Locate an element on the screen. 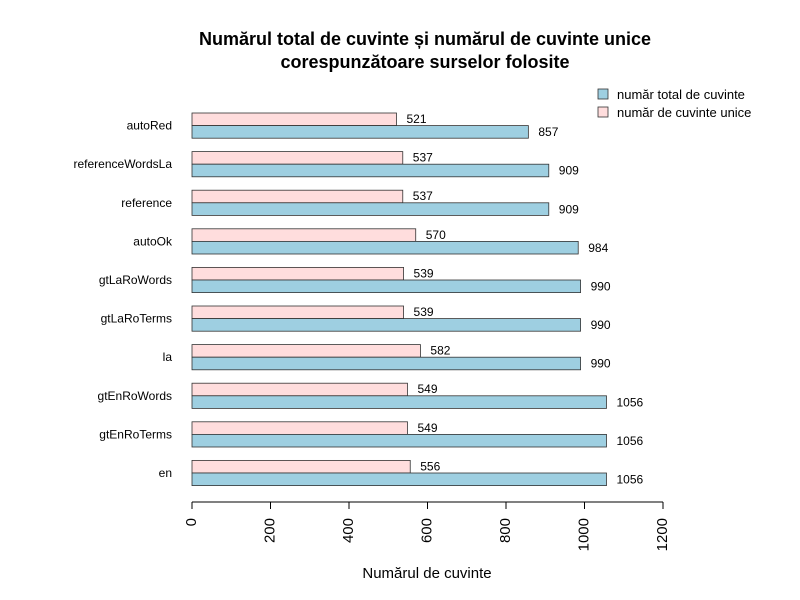  x-tick-label-1200: 1200 is located at coordinates (662, 534).